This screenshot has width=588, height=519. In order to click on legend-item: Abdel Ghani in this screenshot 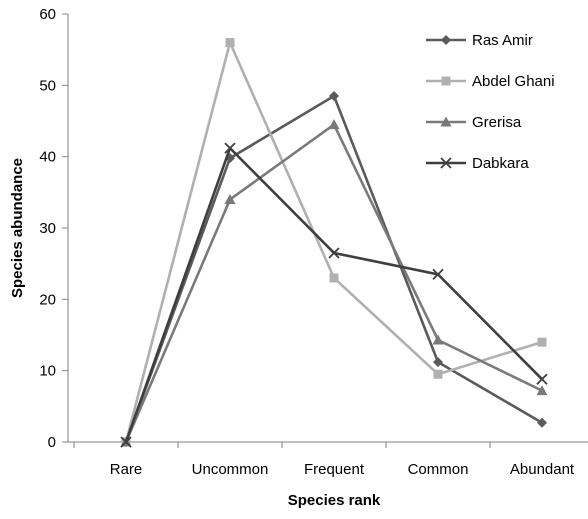, I will do `click(490, 81)`.